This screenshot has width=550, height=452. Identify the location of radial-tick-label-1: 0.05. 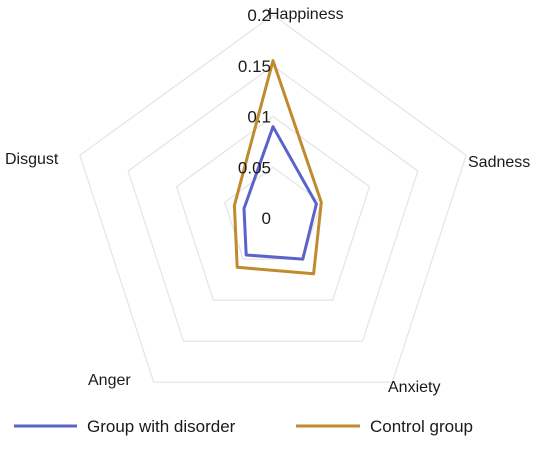
(254, 167).